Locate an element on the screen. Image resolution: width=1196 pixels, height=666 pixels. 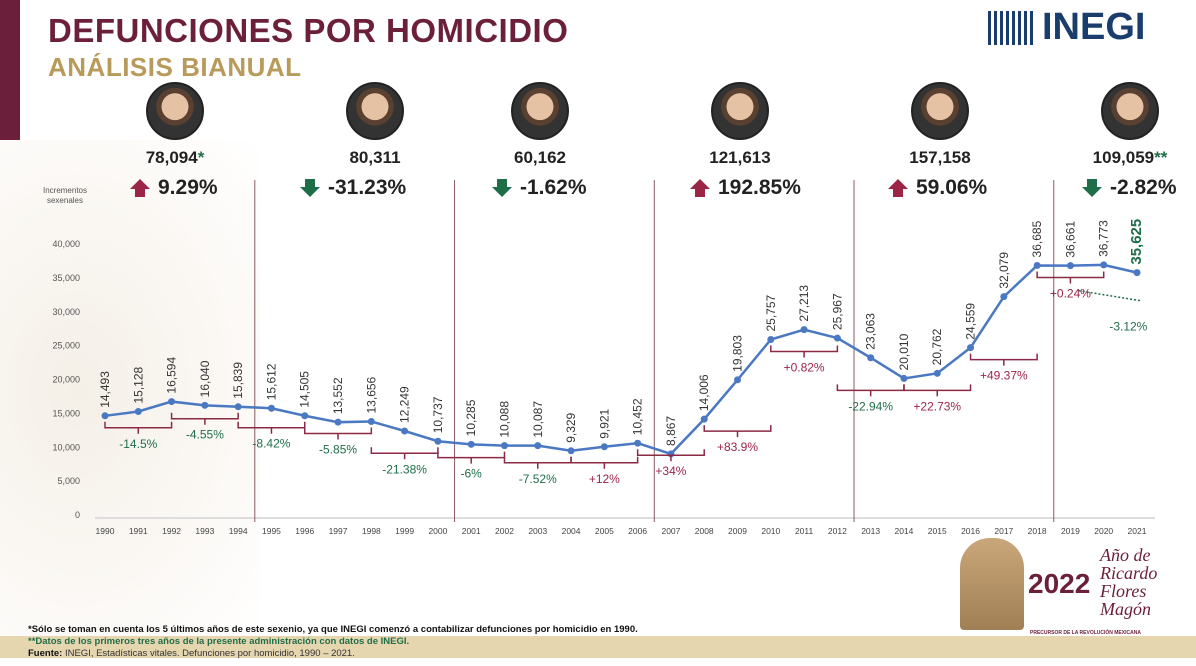
administration-1: 78,094* is located at coordinates (175, 125).